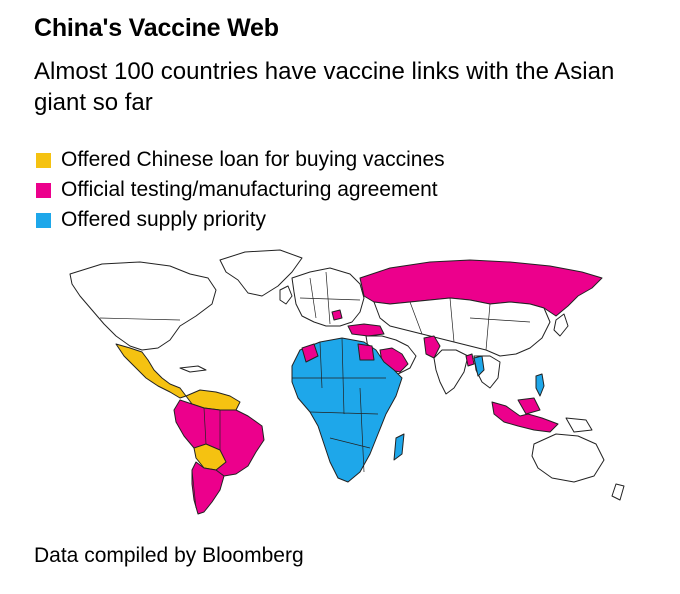 The image size is (680, 594). What do you see at coordinates (399, 447) in the screenshot?
I see `madagascar` at bounding box center [399, 447].